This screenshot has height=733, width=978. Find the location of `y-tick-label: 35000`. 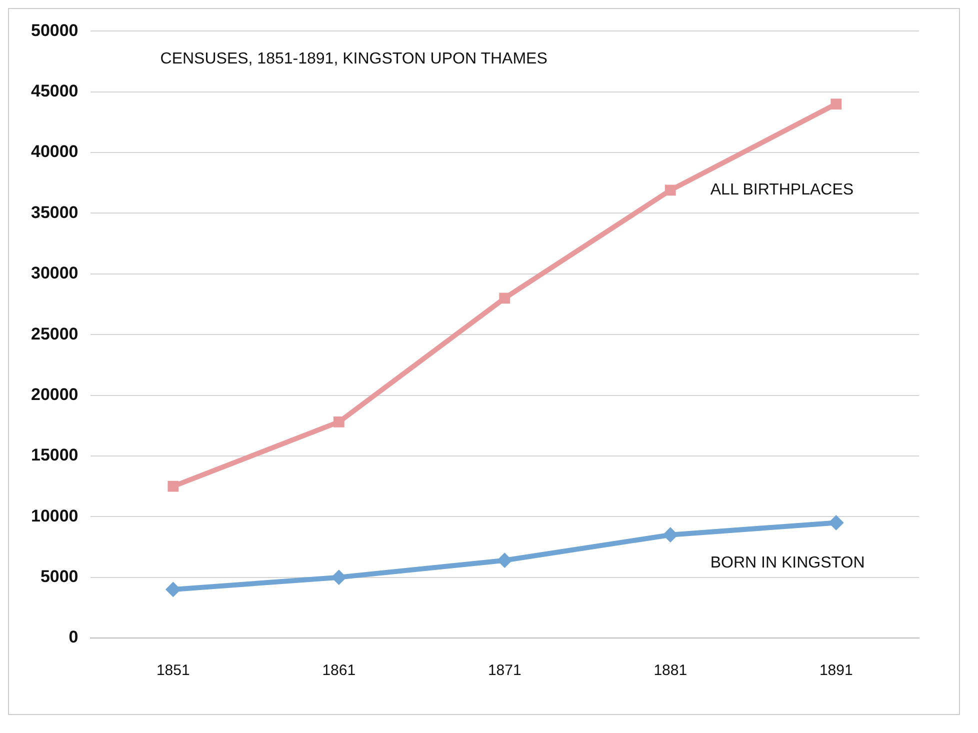

y-tick-label: 35000 is located at coordinates (54, 212).